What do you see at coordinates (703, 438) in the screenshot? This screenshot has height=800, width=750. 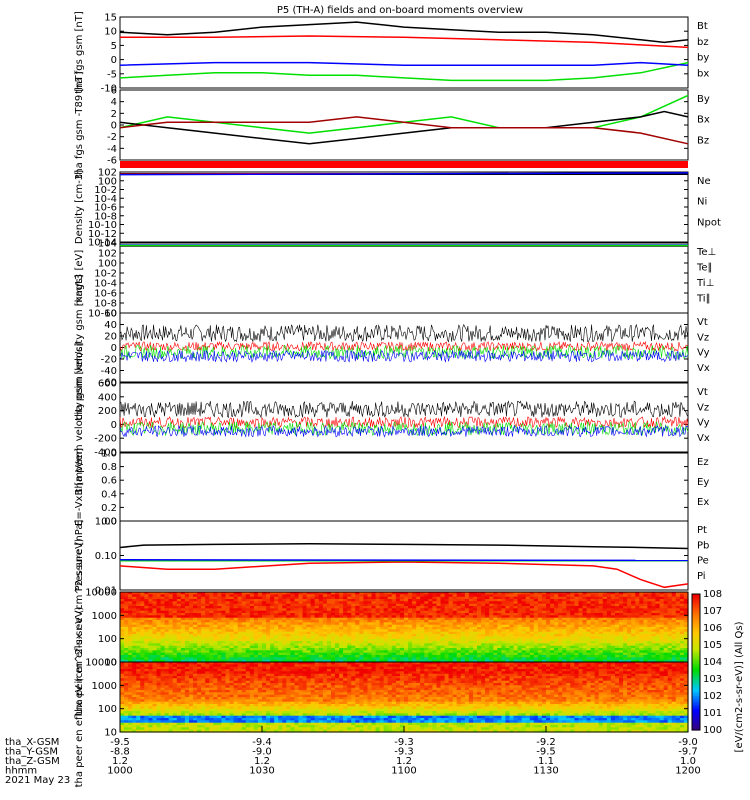 I see `legend-entry: Vx` at bounding box center [703, 438].